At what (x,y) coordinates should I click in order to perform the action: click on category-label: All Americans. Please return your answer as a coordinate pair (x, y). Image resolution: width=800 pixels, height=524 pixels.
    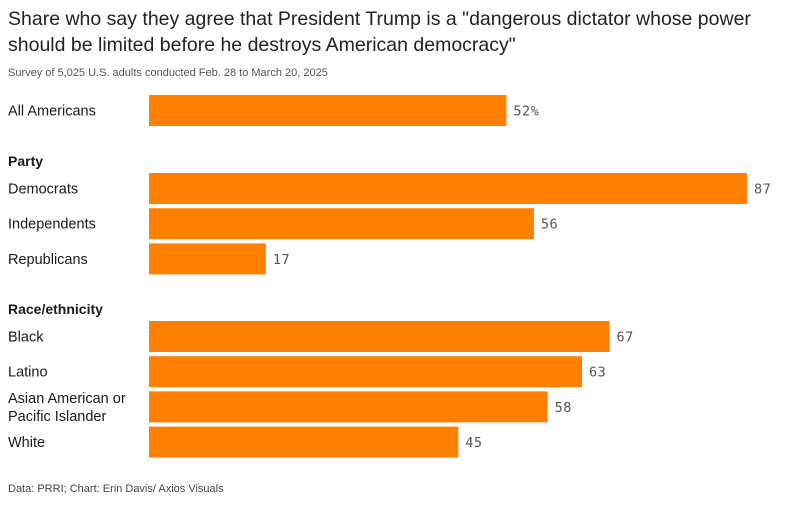
    Looking at the image, I should click on (52, 112).